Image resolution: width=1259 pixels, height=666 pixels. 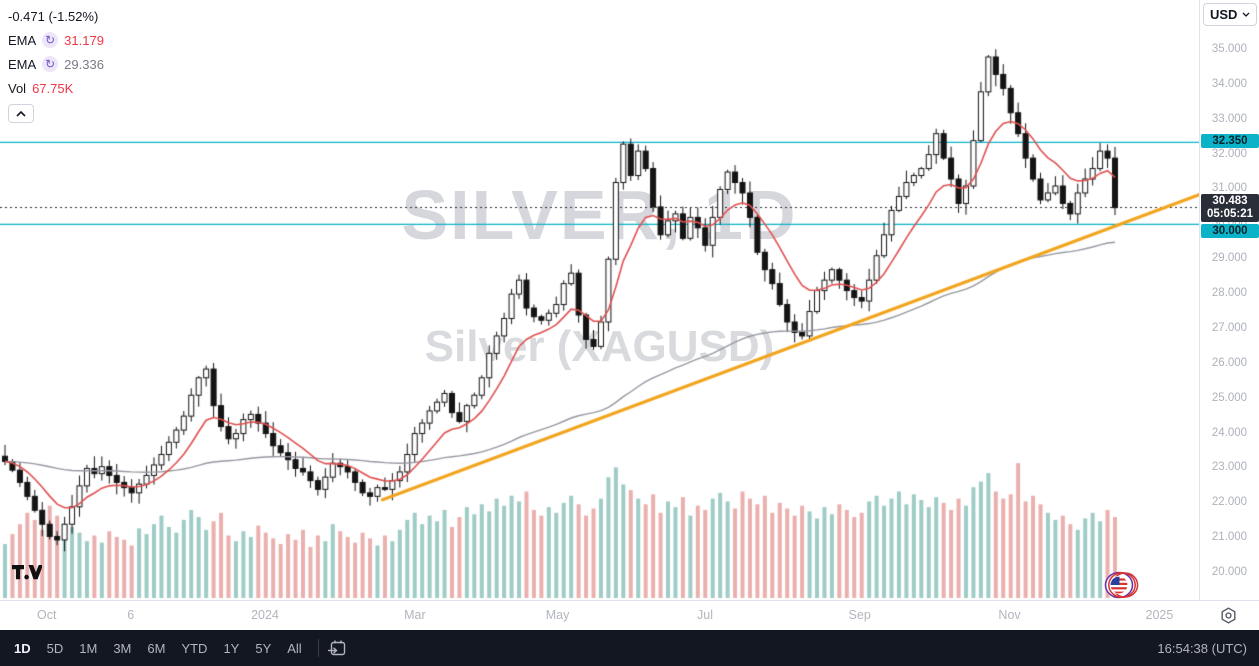 What do you see at coordinates (294, 648) in the screenshot?
I see `range-button-all: All` at bounding box center [294, 648].